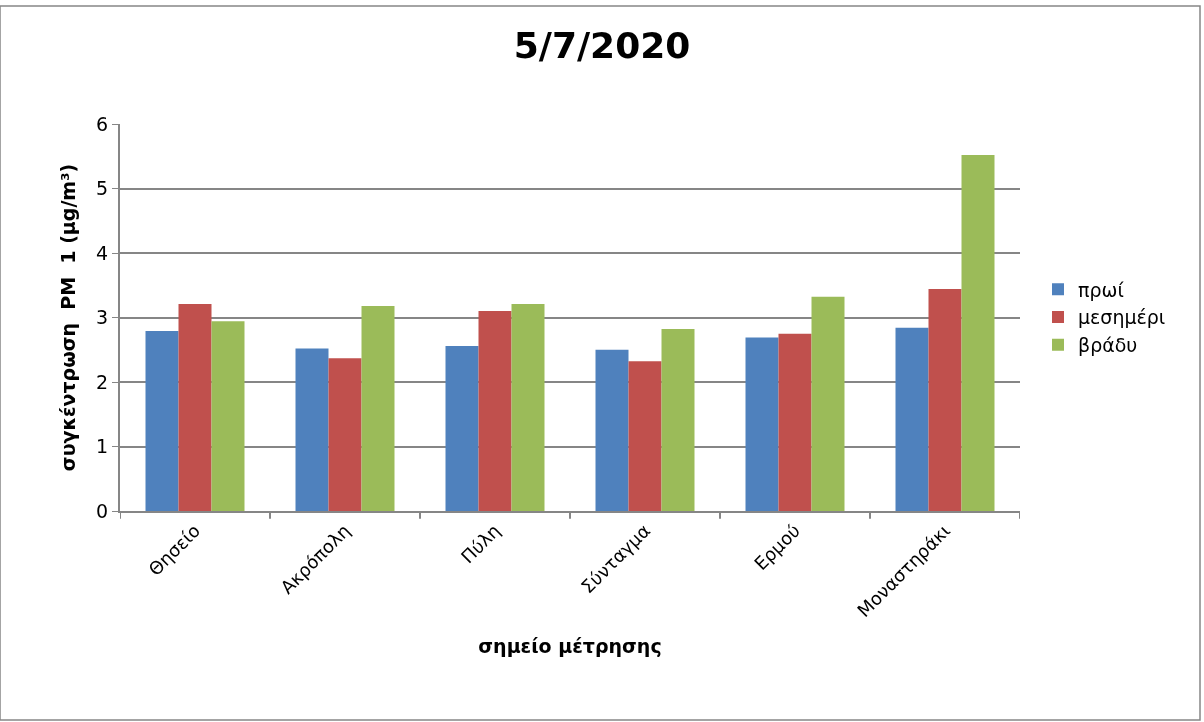 This screenshot has width=1204, height=722. What do you see at coordinates (102, 123) in the screenshot?
I see `y-tick-label: 6` at bounding box center [102, 123].